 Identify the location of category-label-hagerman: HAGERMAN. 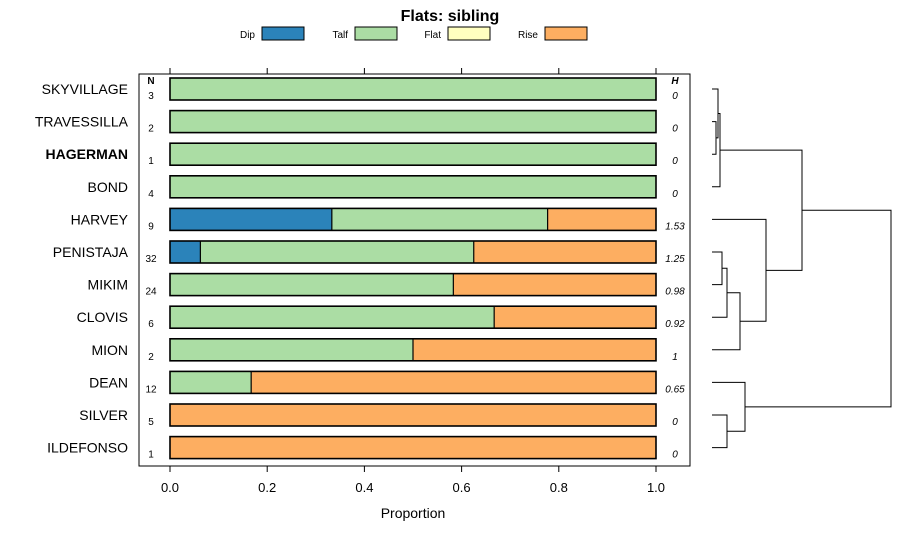
(87, 154).